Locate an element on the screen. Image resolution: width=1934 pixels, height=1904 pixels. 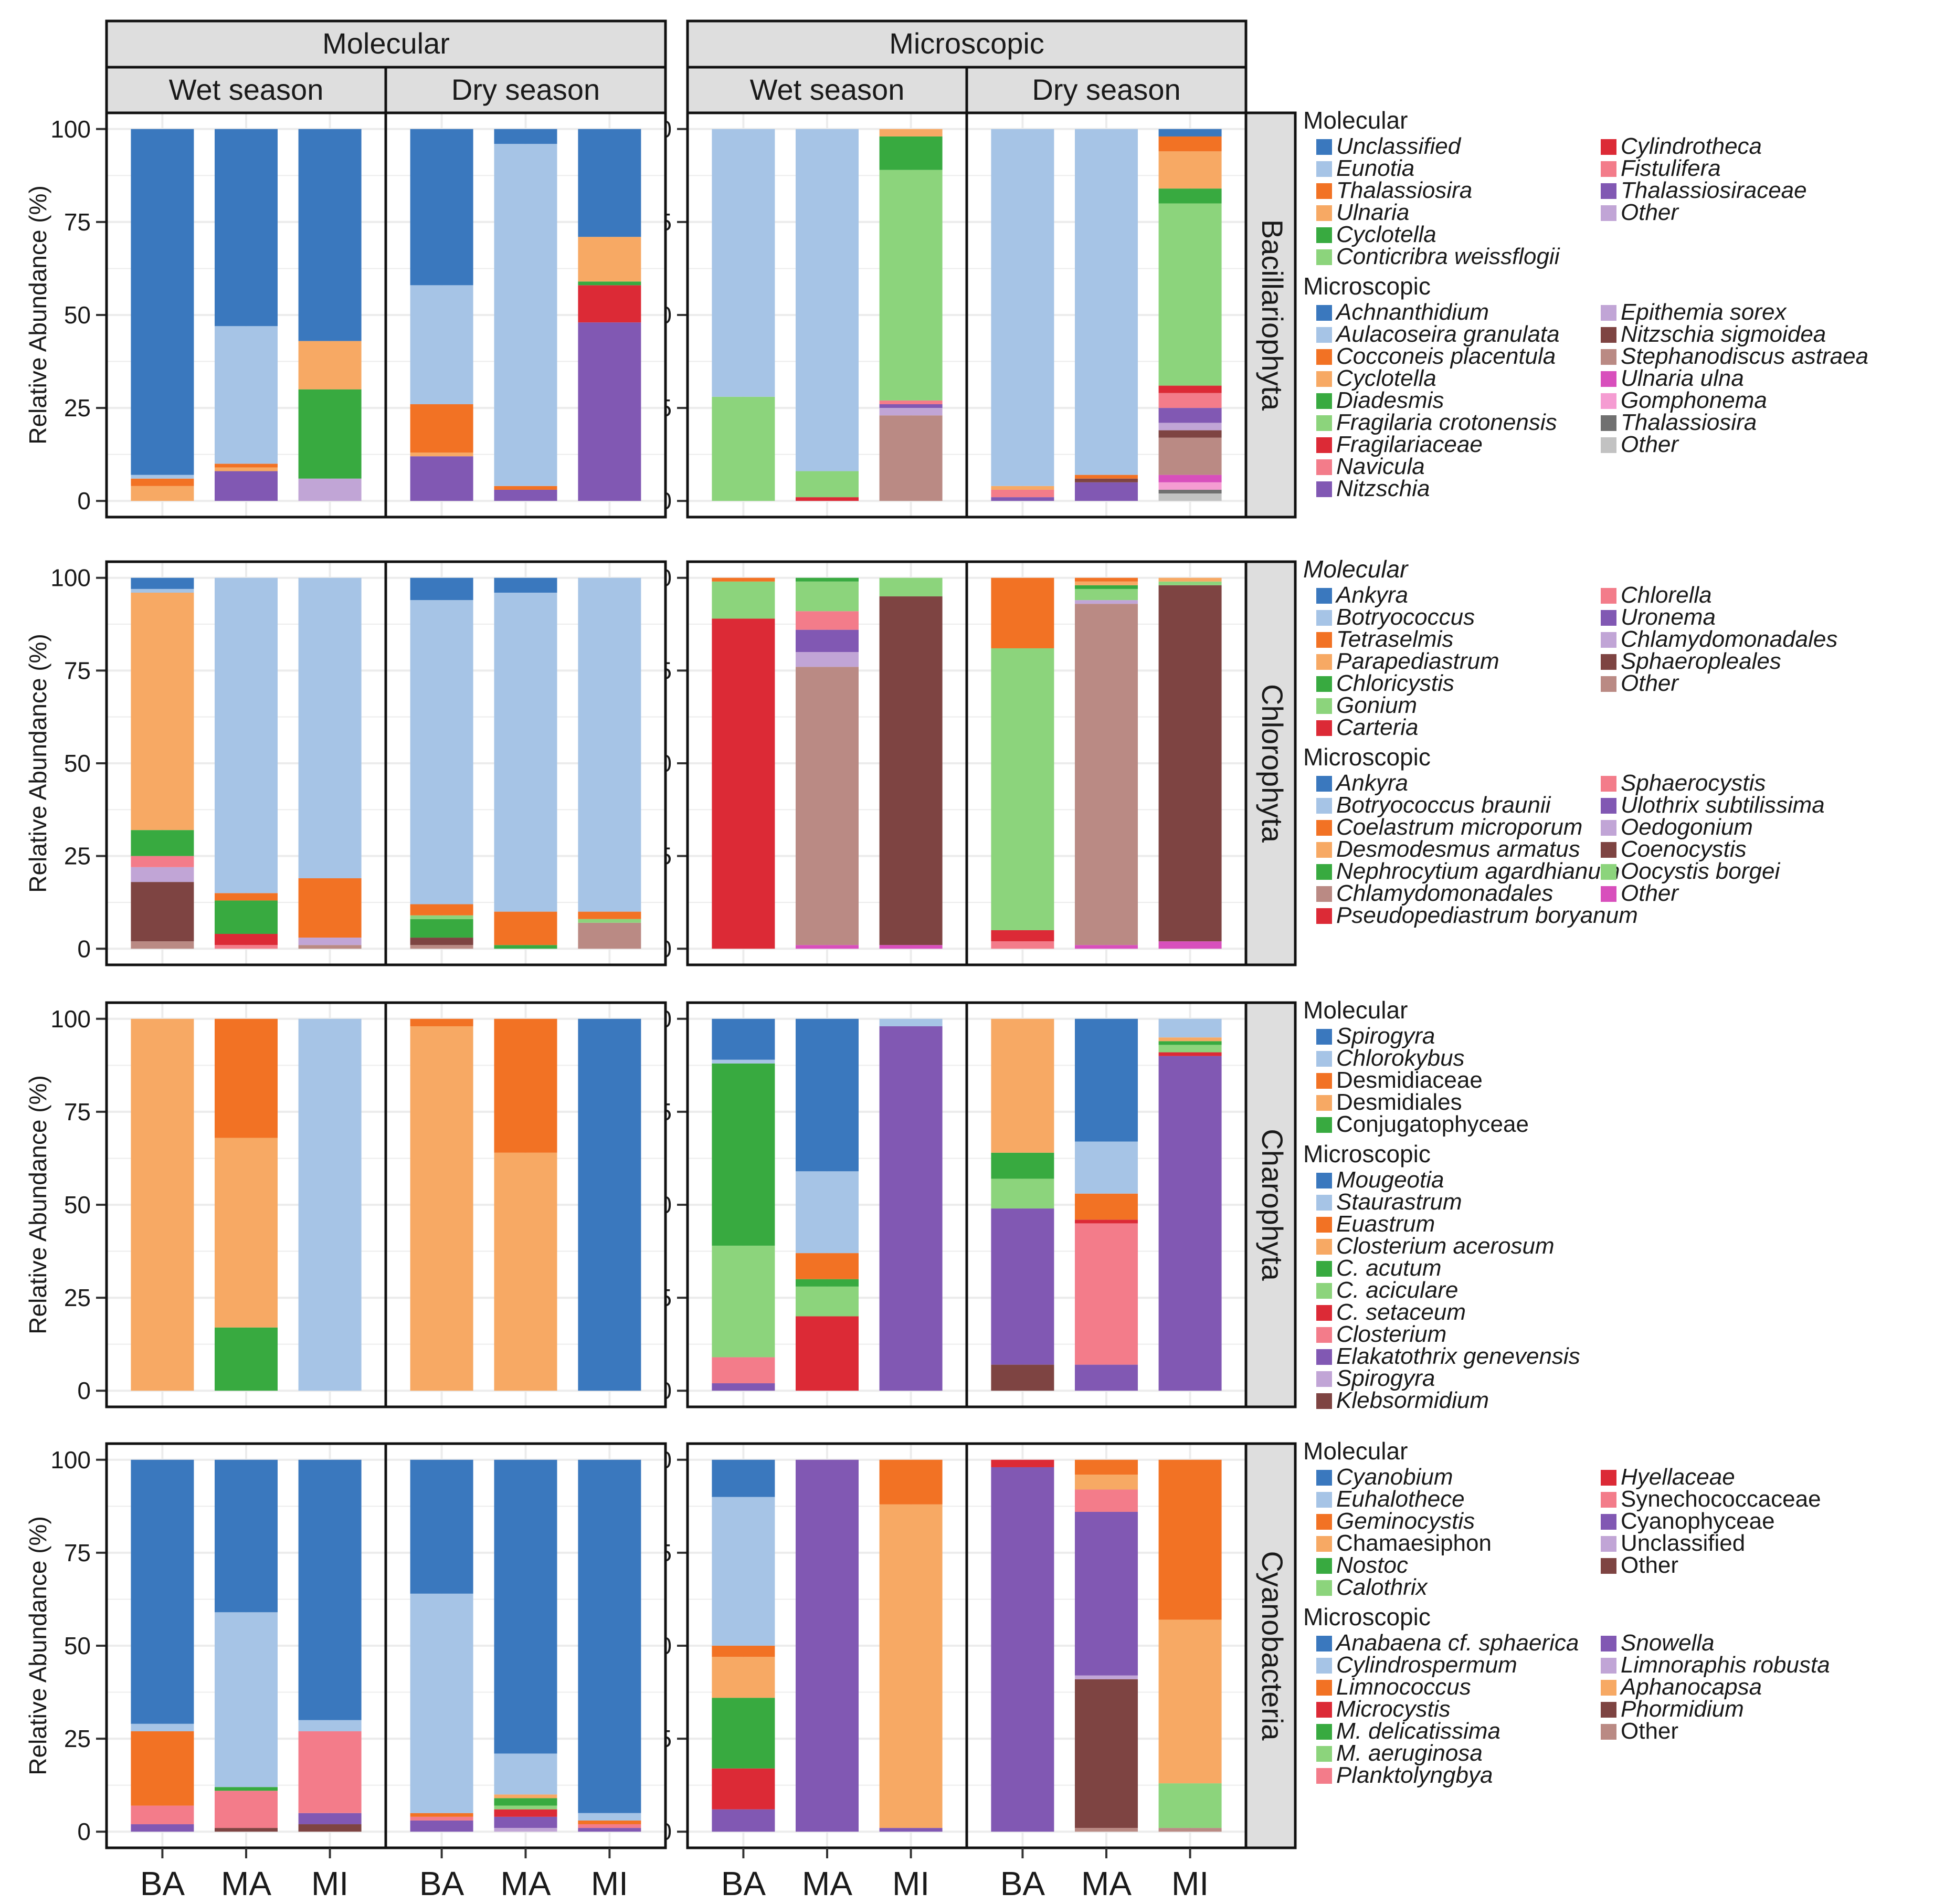
y-tick-label: 100 is located at coordinates (70, 129).